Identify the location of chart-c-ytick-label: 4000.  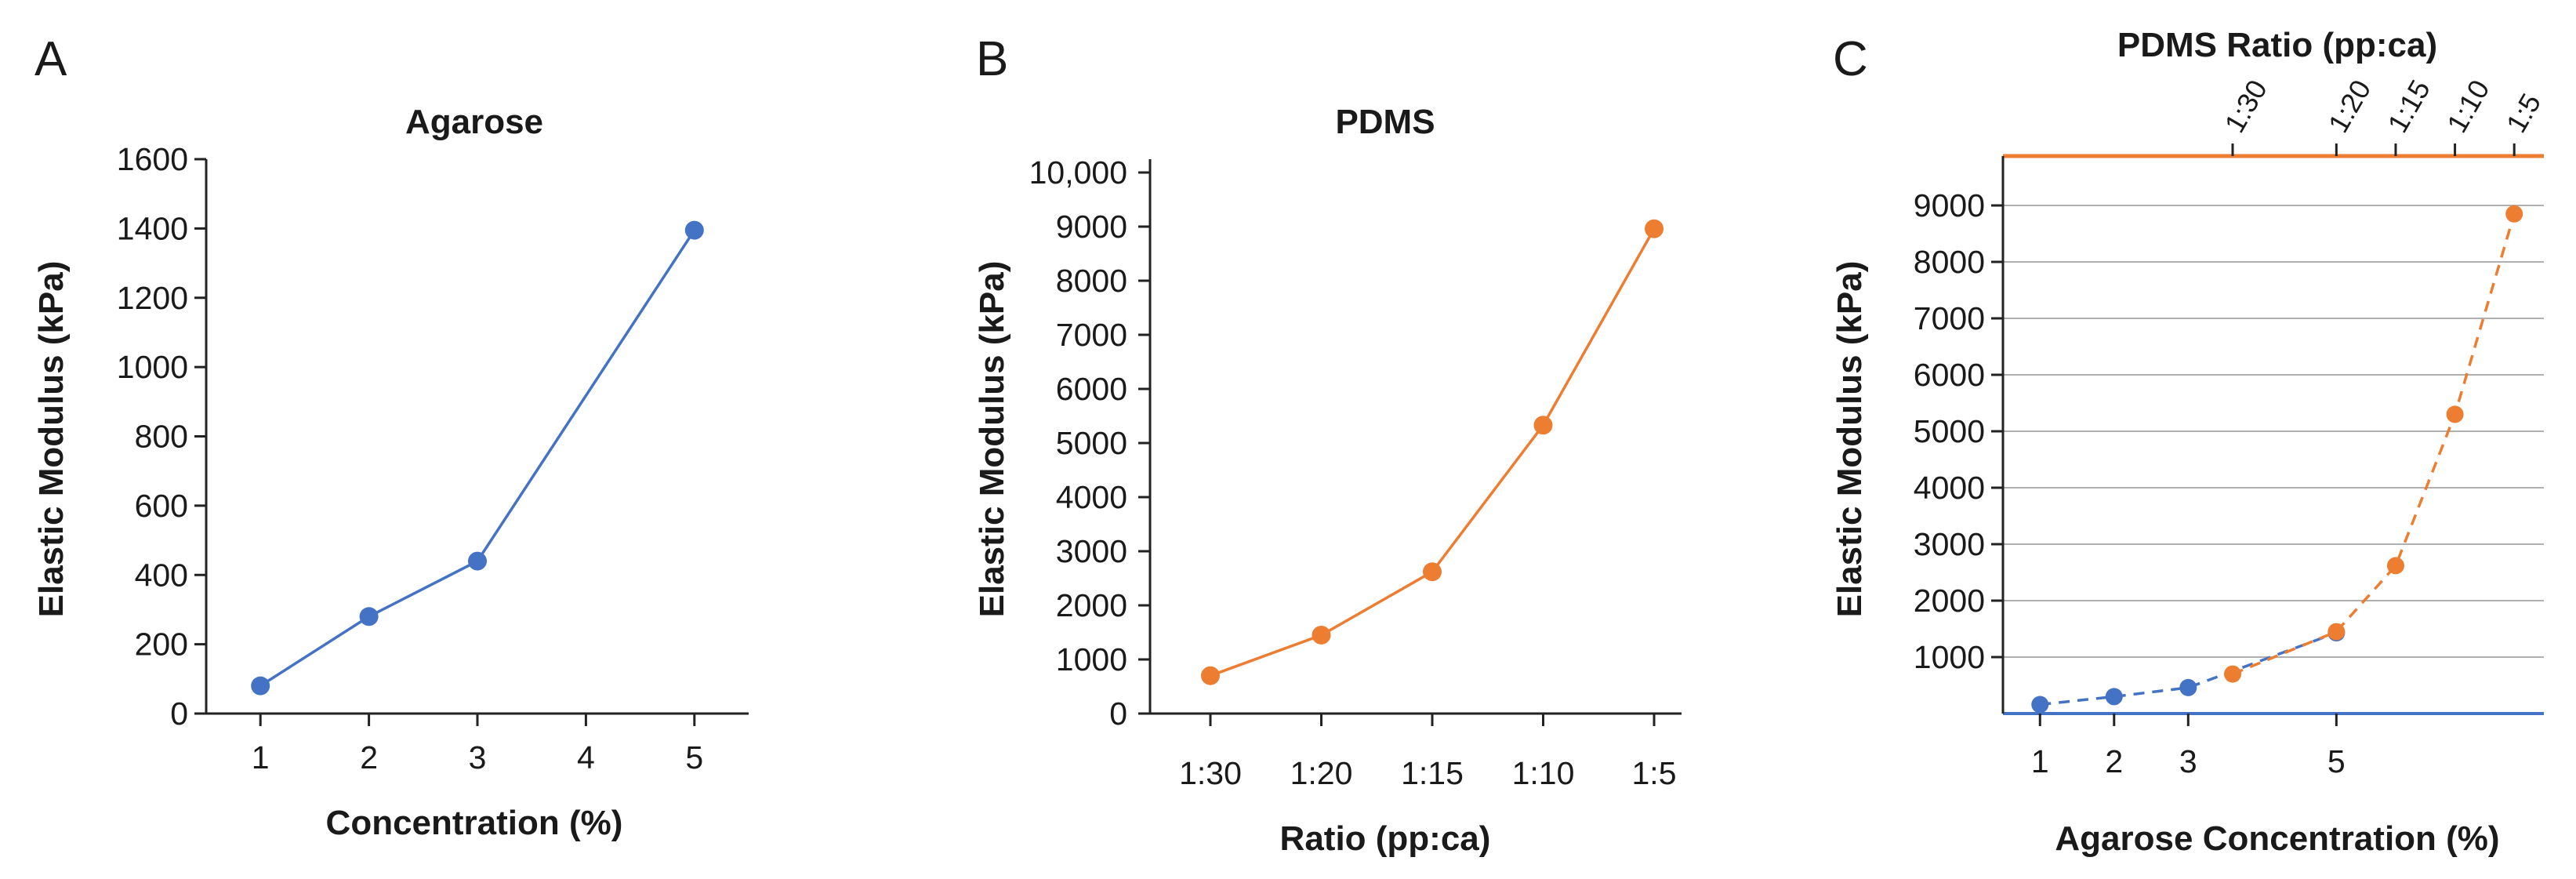
(1950, 488).